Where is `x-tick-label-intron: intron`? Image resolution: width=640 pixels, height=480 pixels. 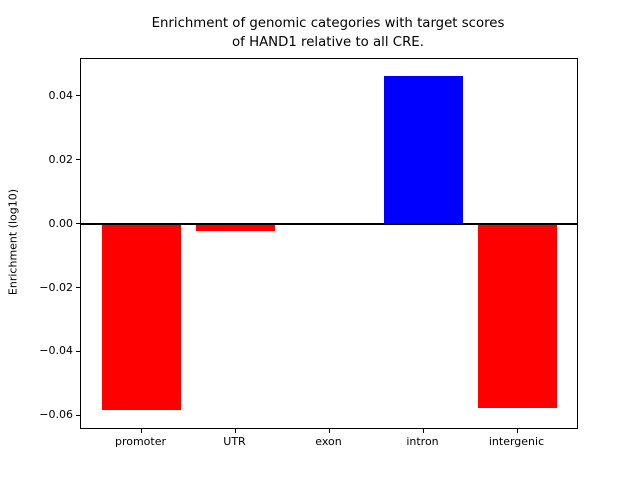
x-tick-label-intron: intron is located at coordinates (422, 441).